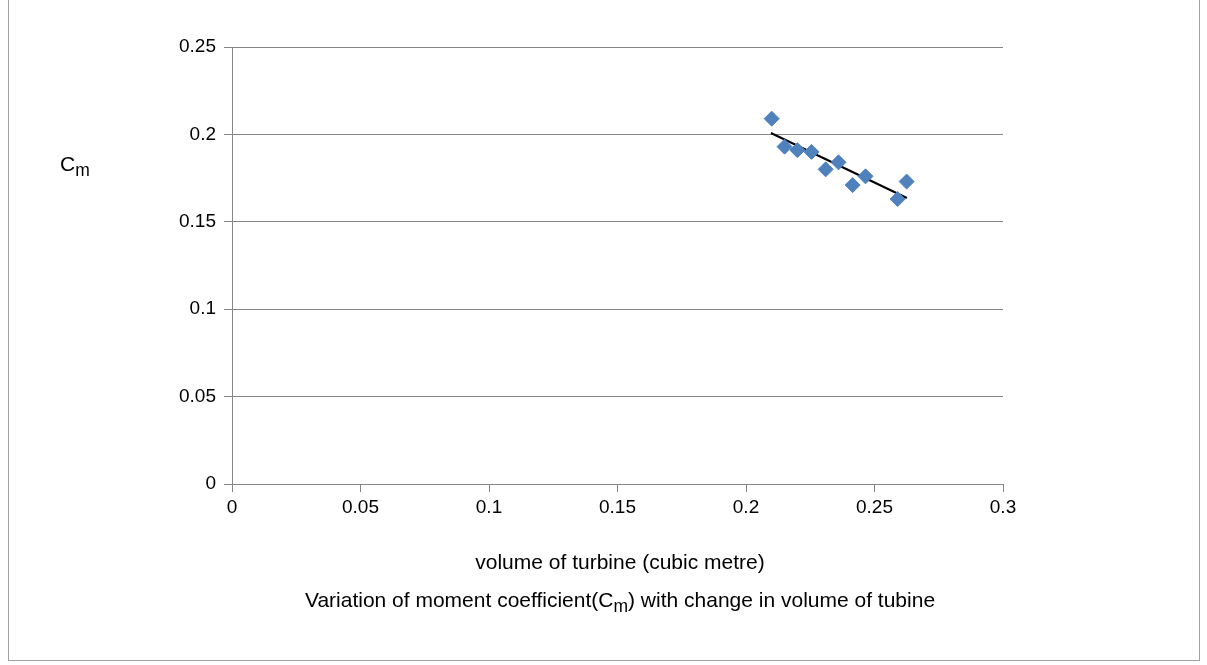 The image size is (1207, 665). Describe the element at coordinates (360, 506) in the screenshot. I see `x-tick-label: 0.05` at that location.